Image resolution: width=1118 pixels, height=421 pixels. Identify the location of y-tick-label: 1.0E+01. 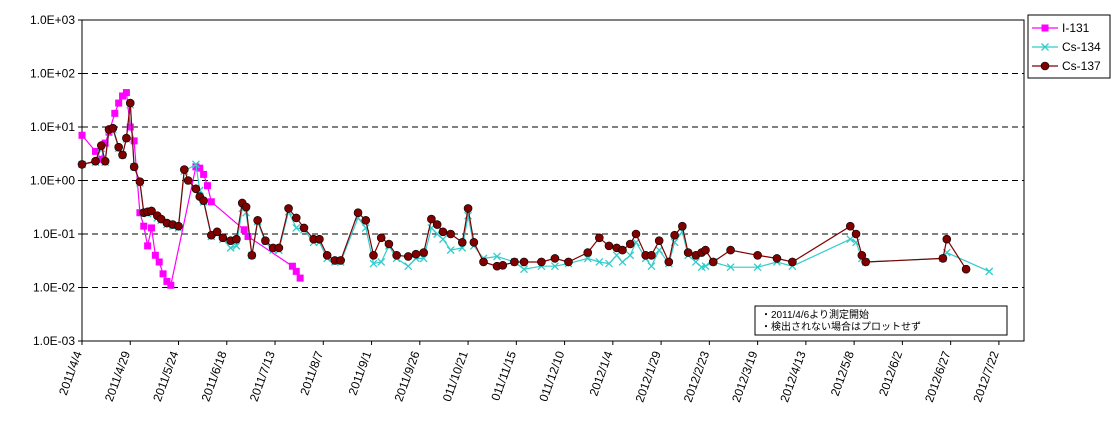
(52, 127).